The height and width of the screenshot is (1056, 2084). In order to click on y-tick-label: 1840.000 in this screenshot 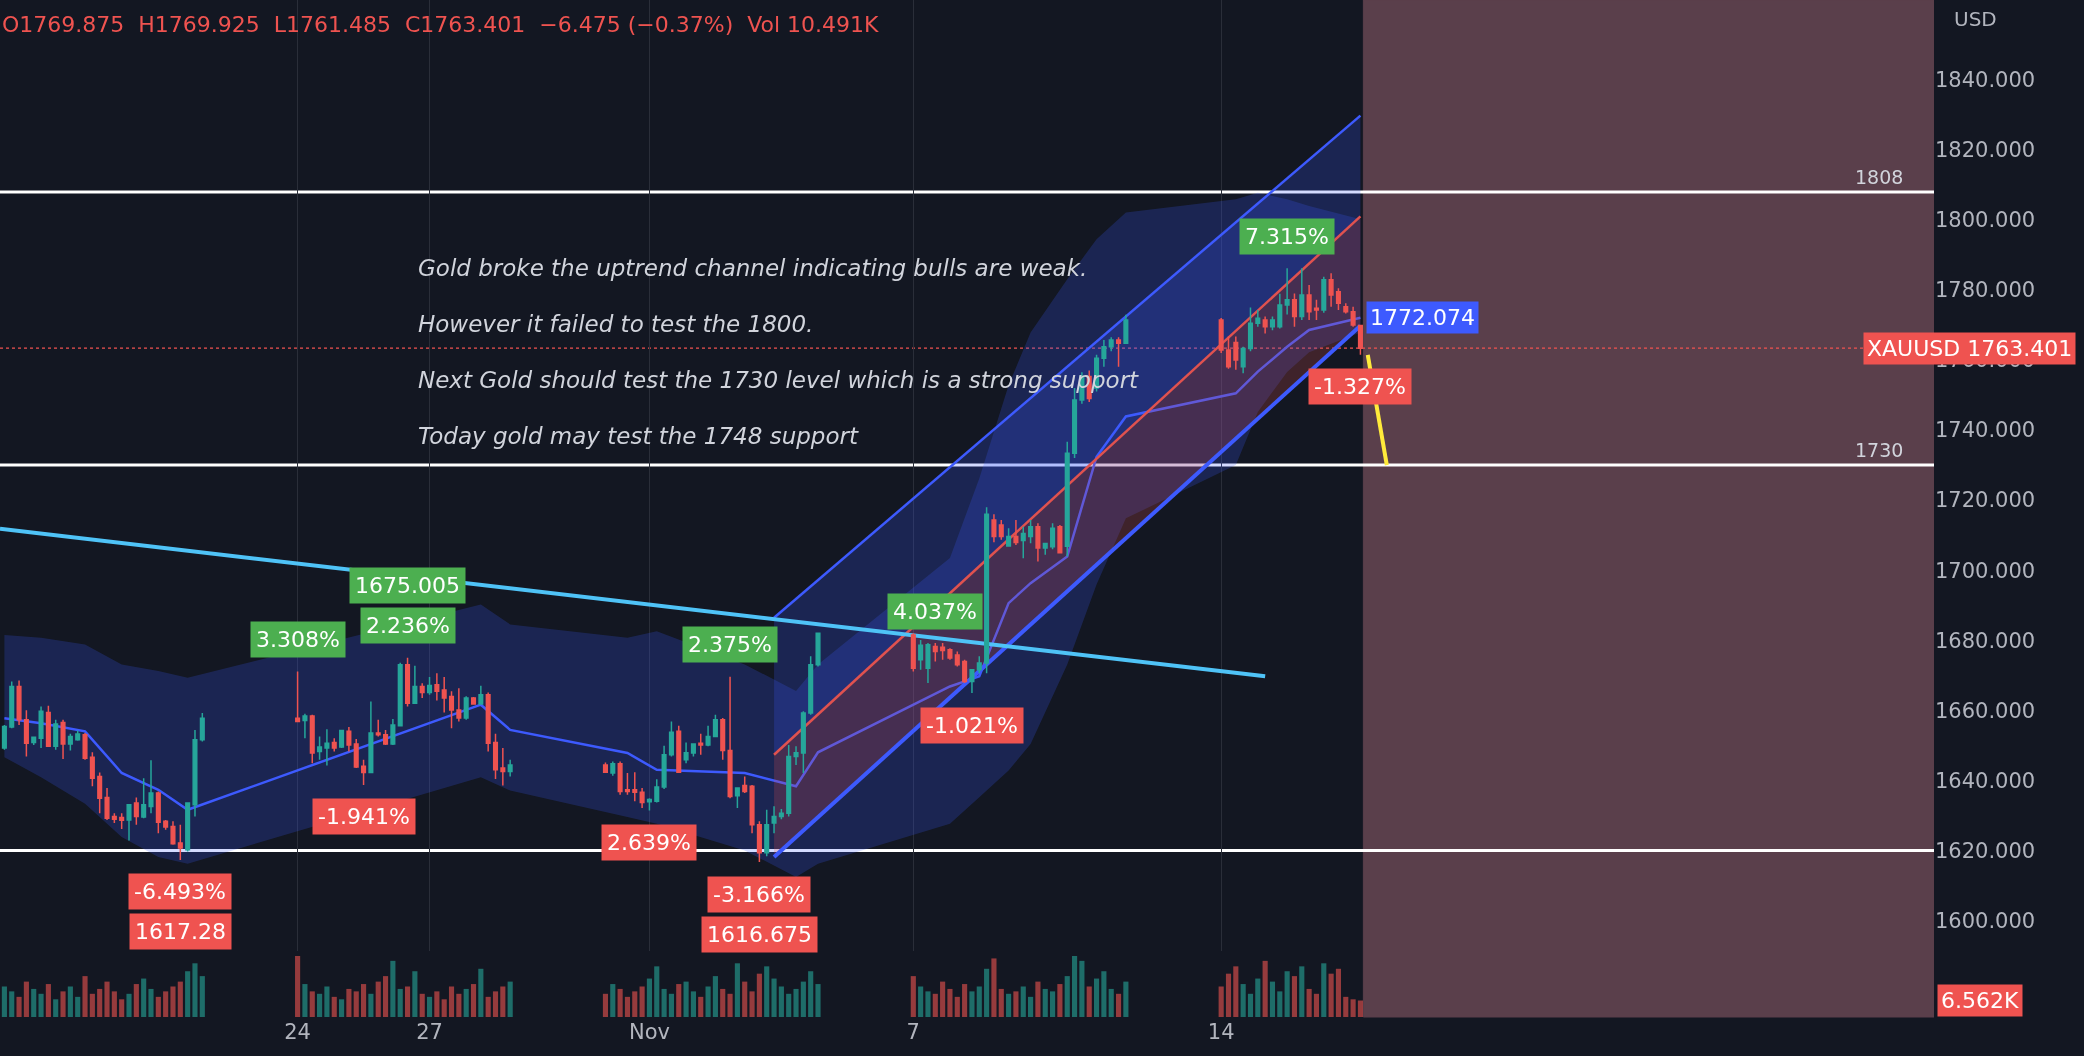, I will do `click(1985, 80)`.